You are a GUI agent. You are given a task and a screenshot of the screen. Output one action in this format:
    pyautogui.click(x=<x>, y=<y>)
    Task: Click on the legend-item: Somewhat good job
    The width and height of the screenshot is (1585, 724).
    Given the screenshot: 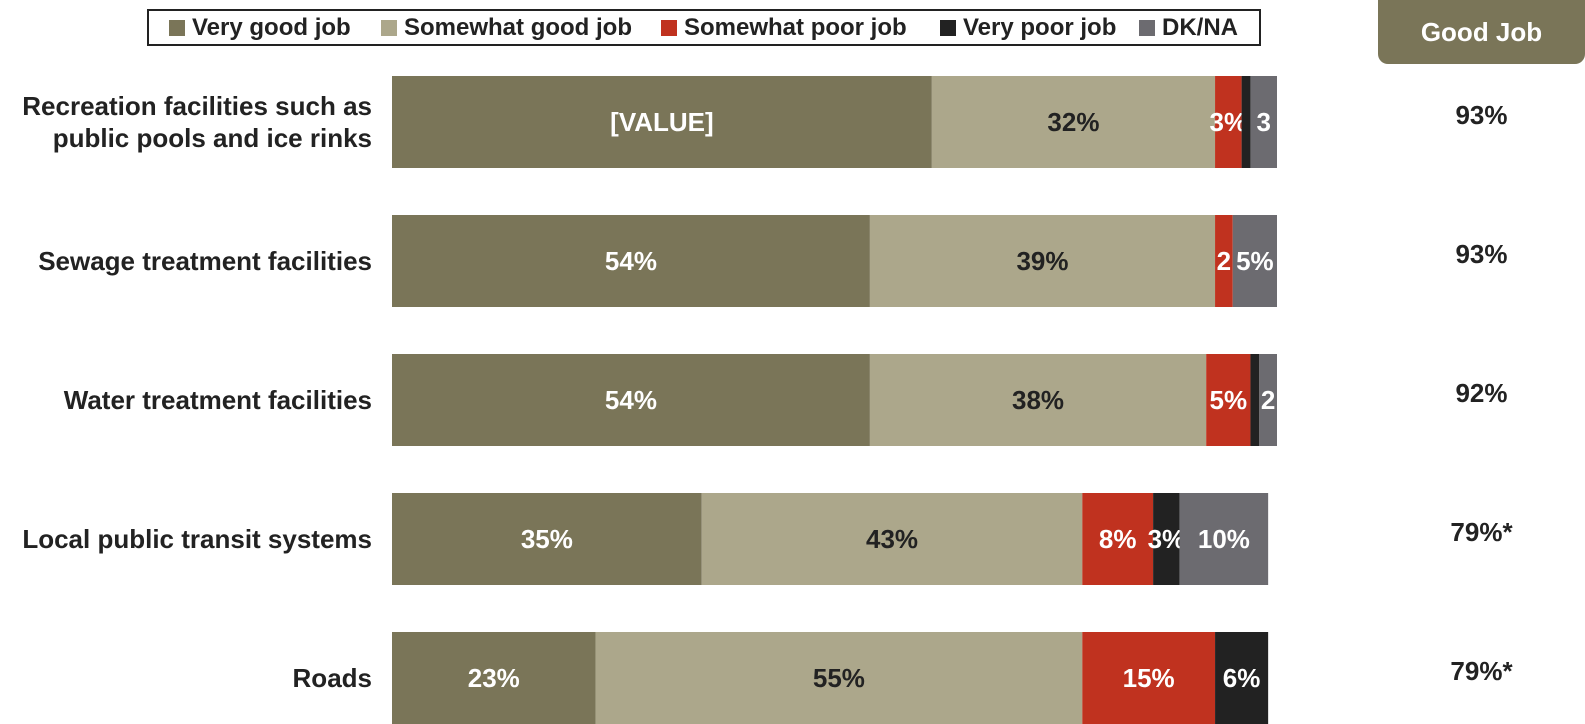 What is the action you would take?
    pyautogui.click(x=506, y=27)
    